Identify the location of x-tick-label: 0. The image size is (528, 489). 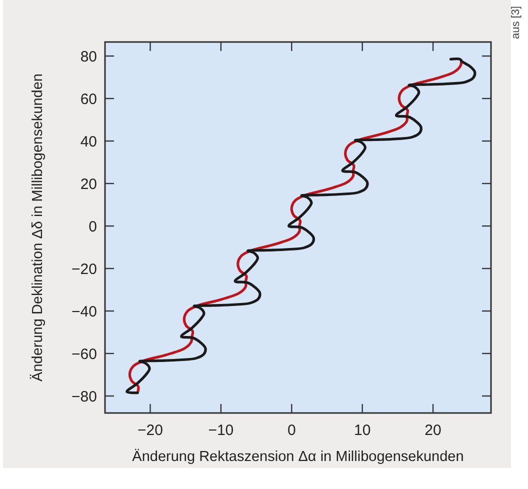
(291, 430).